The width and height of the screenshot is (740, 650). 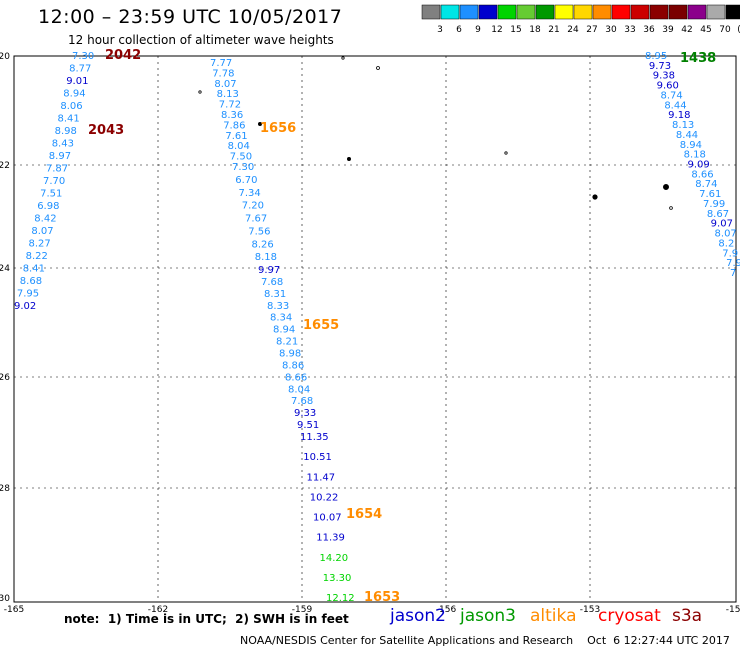 What do you see at coordinates (48, 206) in the screenshot?
I see `wave-height-value: 6.98` at bounding box center [48, 206].